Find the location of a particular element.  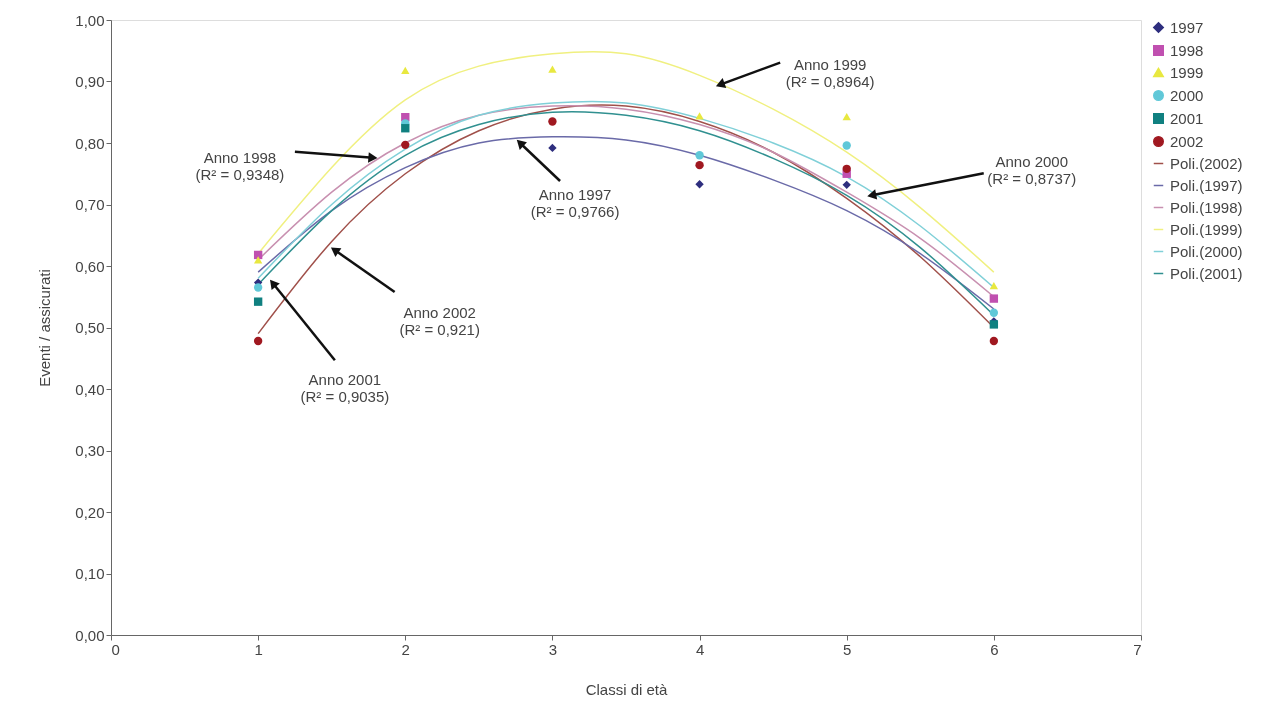

legend-label: 1998 is located at coordinates (1187, 50).